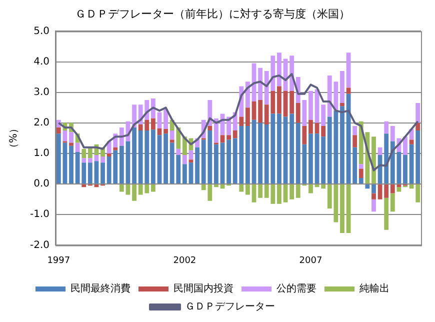 The width and height of the screenshot is (435, 322). Describe the element at coordinates (296, 288) in the screenshot. I see `legend-label: 公的需要` at that location.